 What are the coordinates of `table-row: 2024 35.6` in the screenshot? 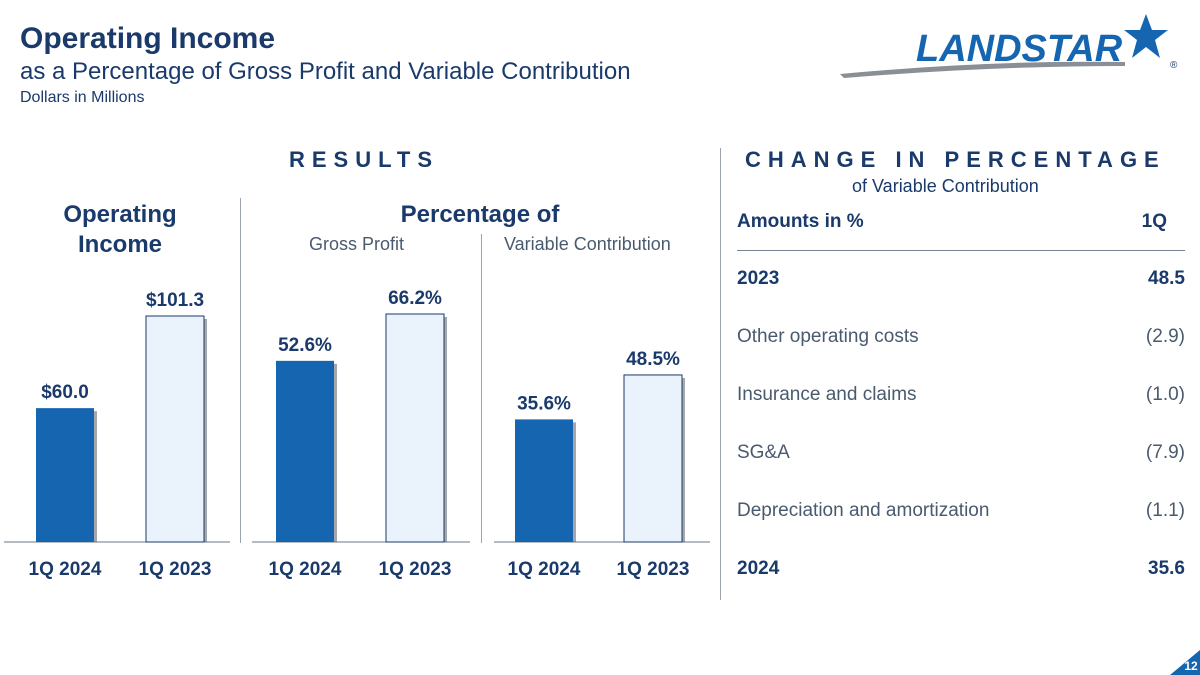 It's located at (961, 569).